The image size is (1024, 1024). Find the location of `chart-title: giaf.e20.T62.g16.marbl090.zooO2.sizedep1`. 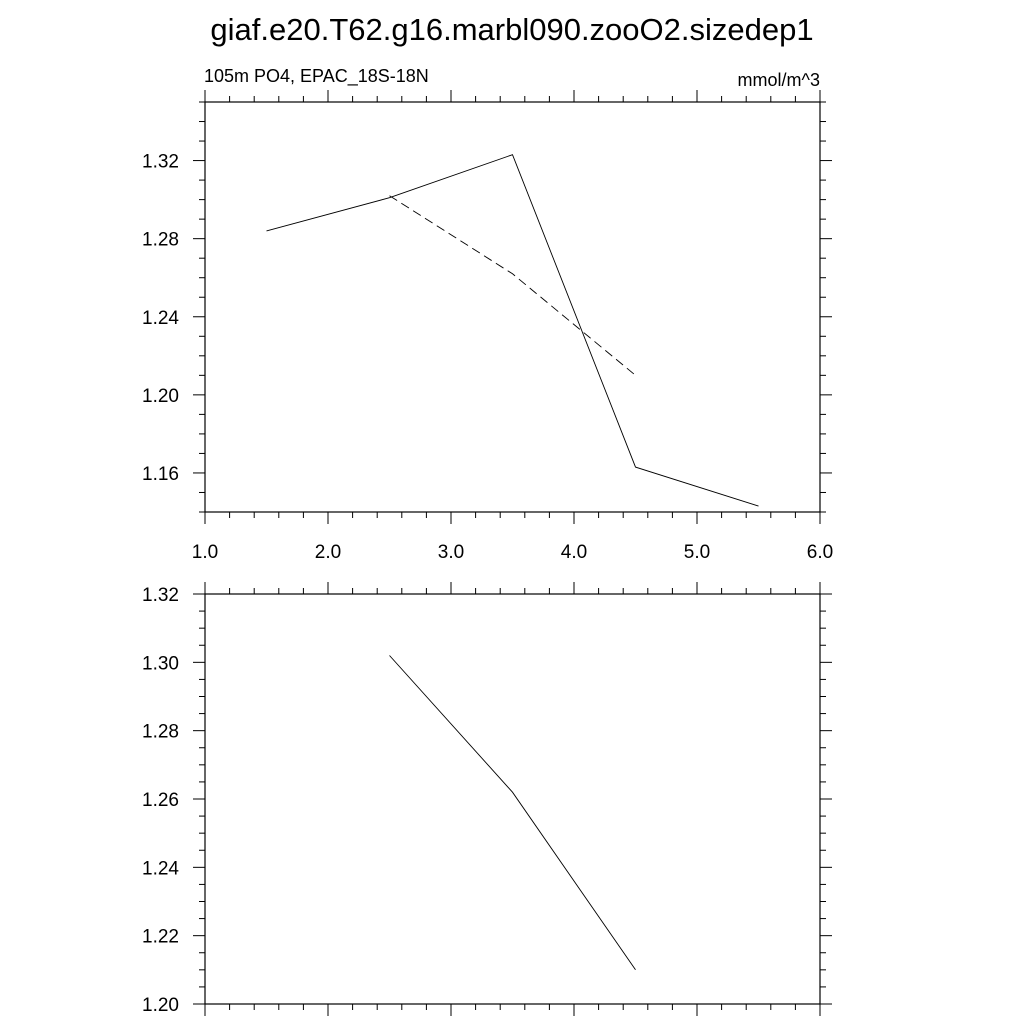

chart-title: giaf.e20.T62.g16.marbl090.zooO2.sizedep1 is located at coordinates (511, 29).